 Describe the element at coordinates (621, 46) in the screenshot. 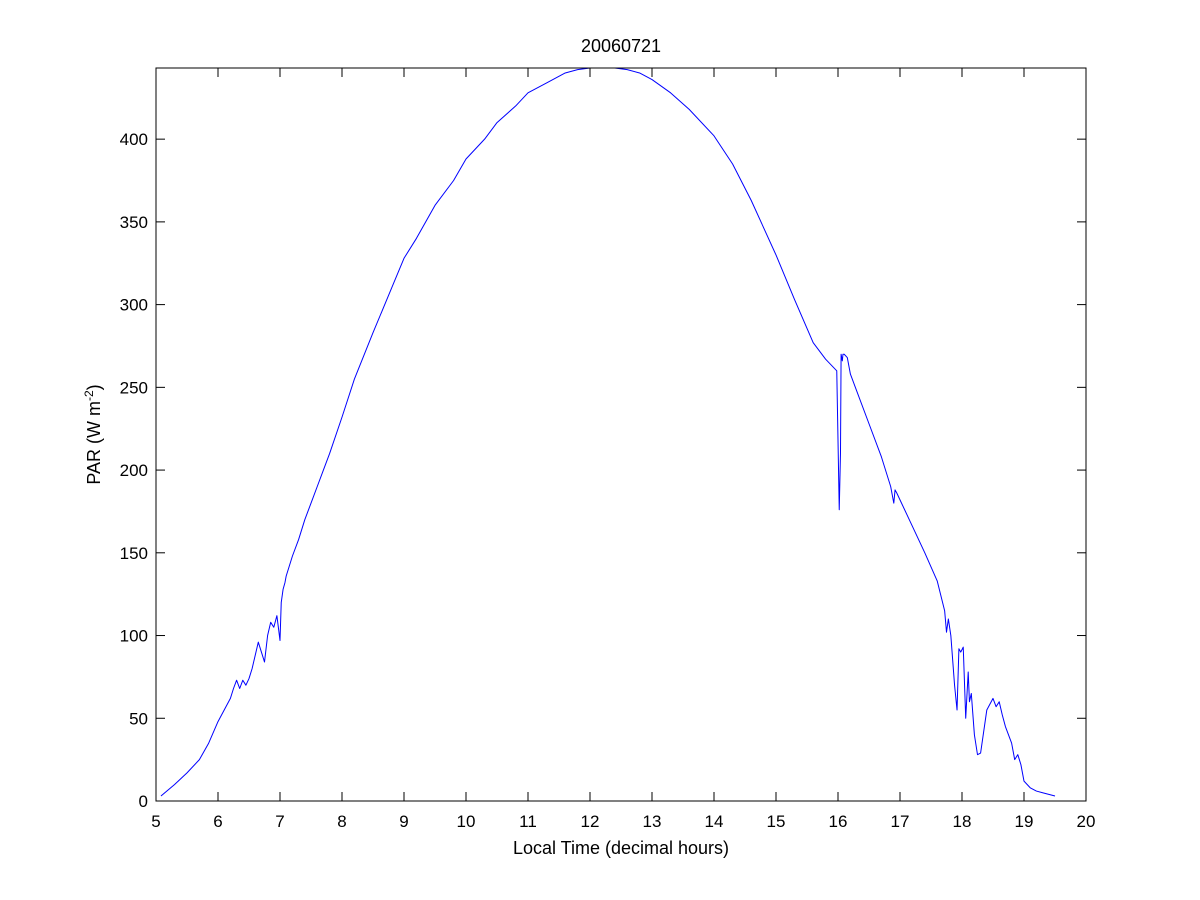

I see `chart-title: 20060721` at that location.